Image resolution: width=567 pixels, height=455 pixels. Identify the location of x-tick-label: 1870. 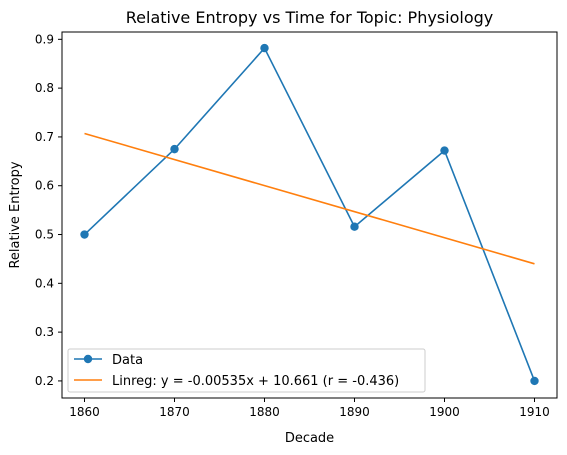
(174, 412).